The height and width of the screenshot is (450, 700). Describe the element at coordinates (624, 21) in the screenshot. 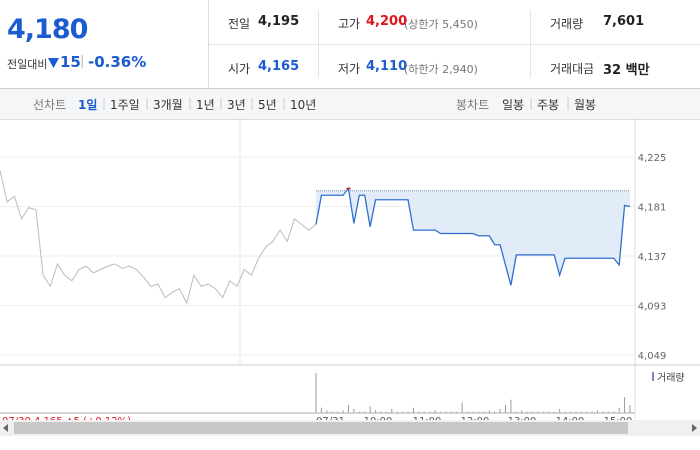

I see `stat-value: 7,601` at that location.